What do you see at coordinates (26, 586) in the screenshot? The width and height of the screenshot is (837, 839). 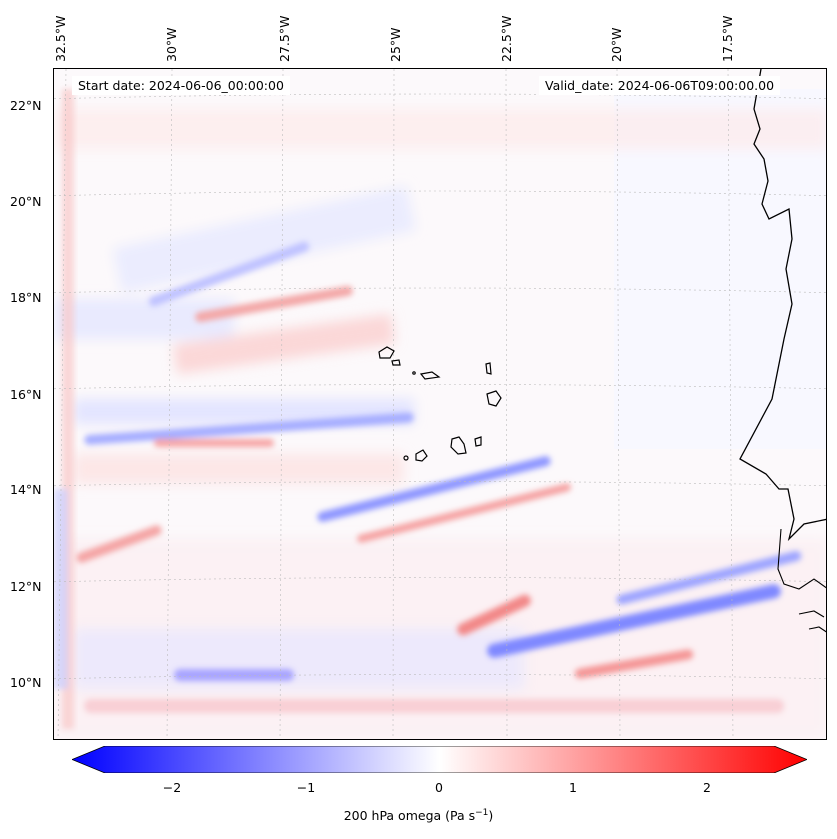 I see `lat-label-12n: 12°N` at bounding box center [26, 586].